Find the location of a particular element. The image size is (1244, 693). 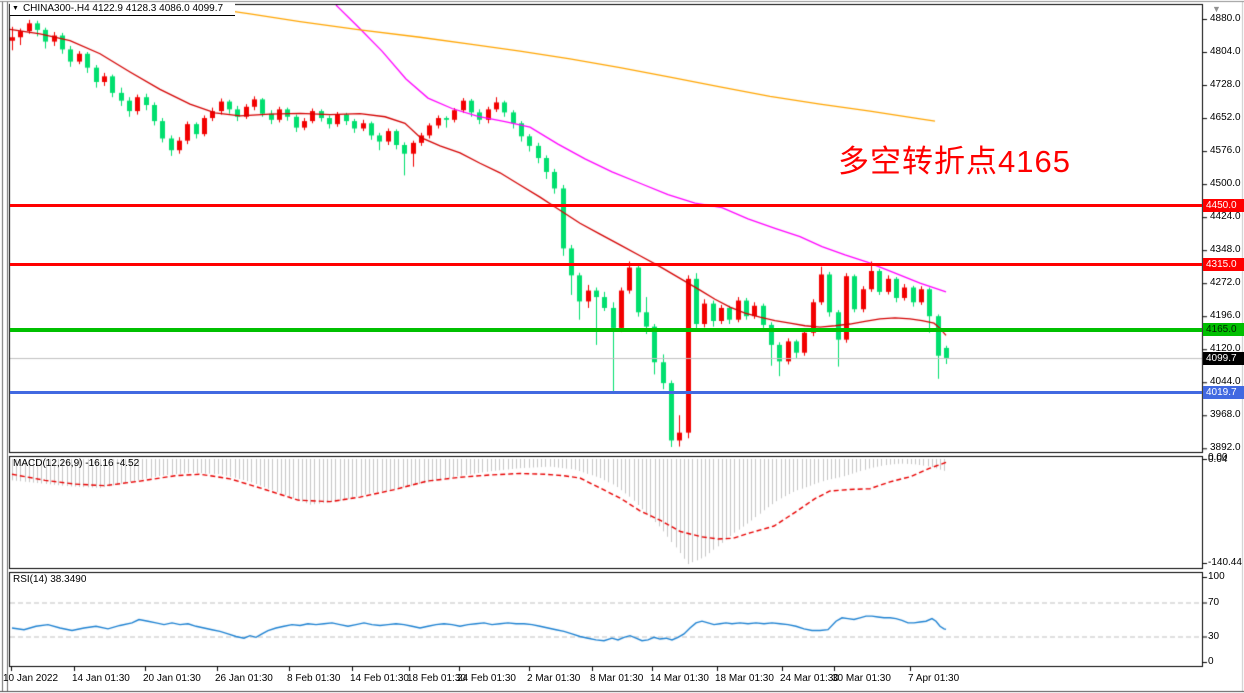

symbol-title-text: CHINA300-.H4 4122.9 4128.3 4086.0 4099.7 is located at coordinates (123, 8).